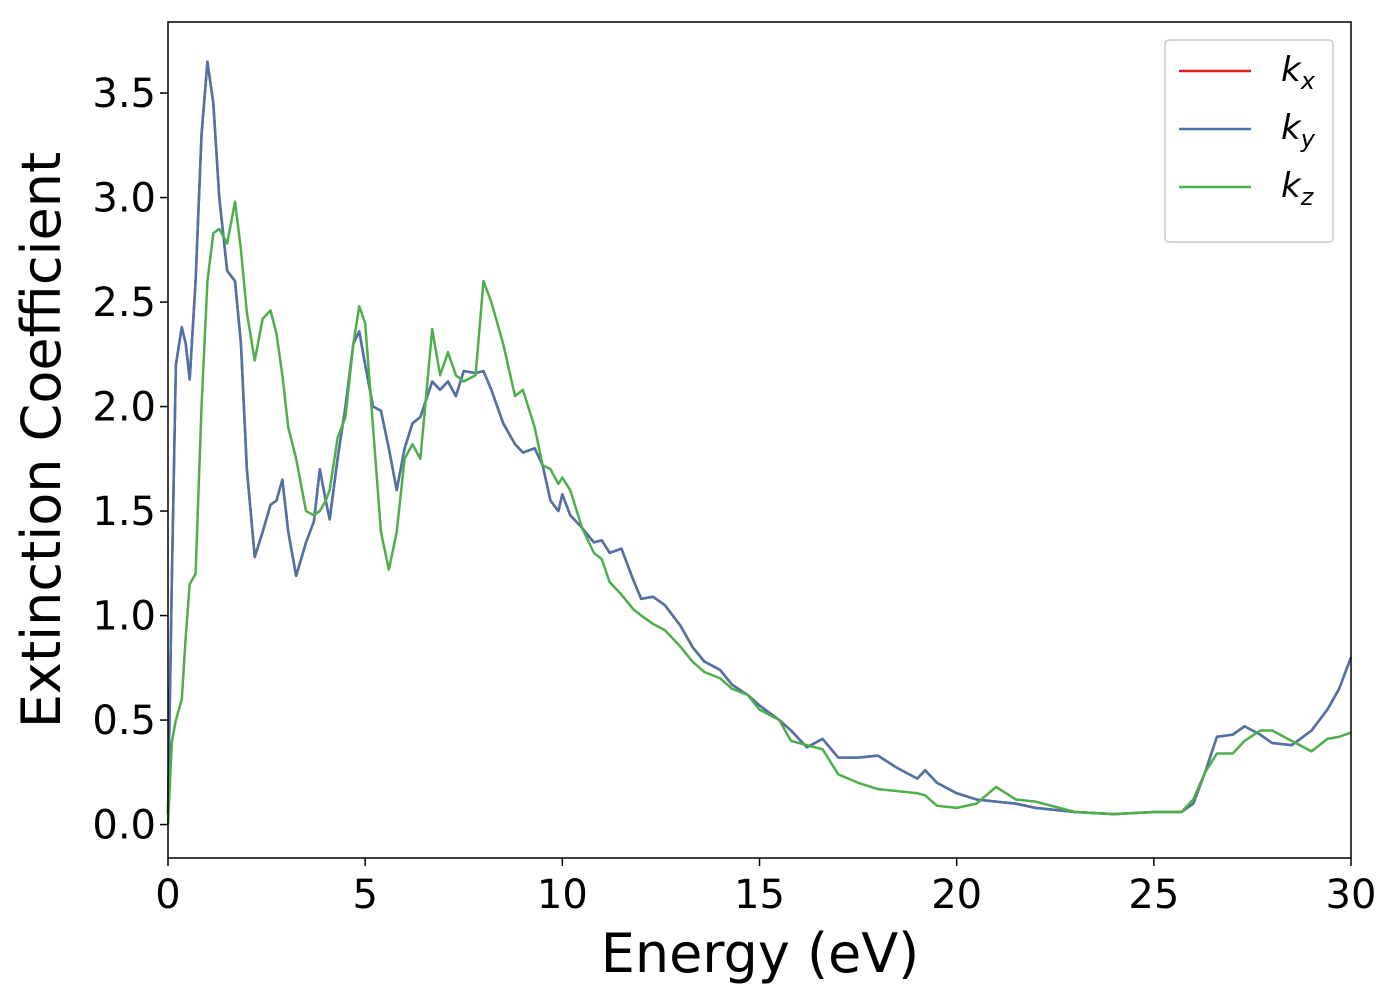 The image size is (1400, 1000). I want to click on y-tick-label: 0.0, so click(124, 826).